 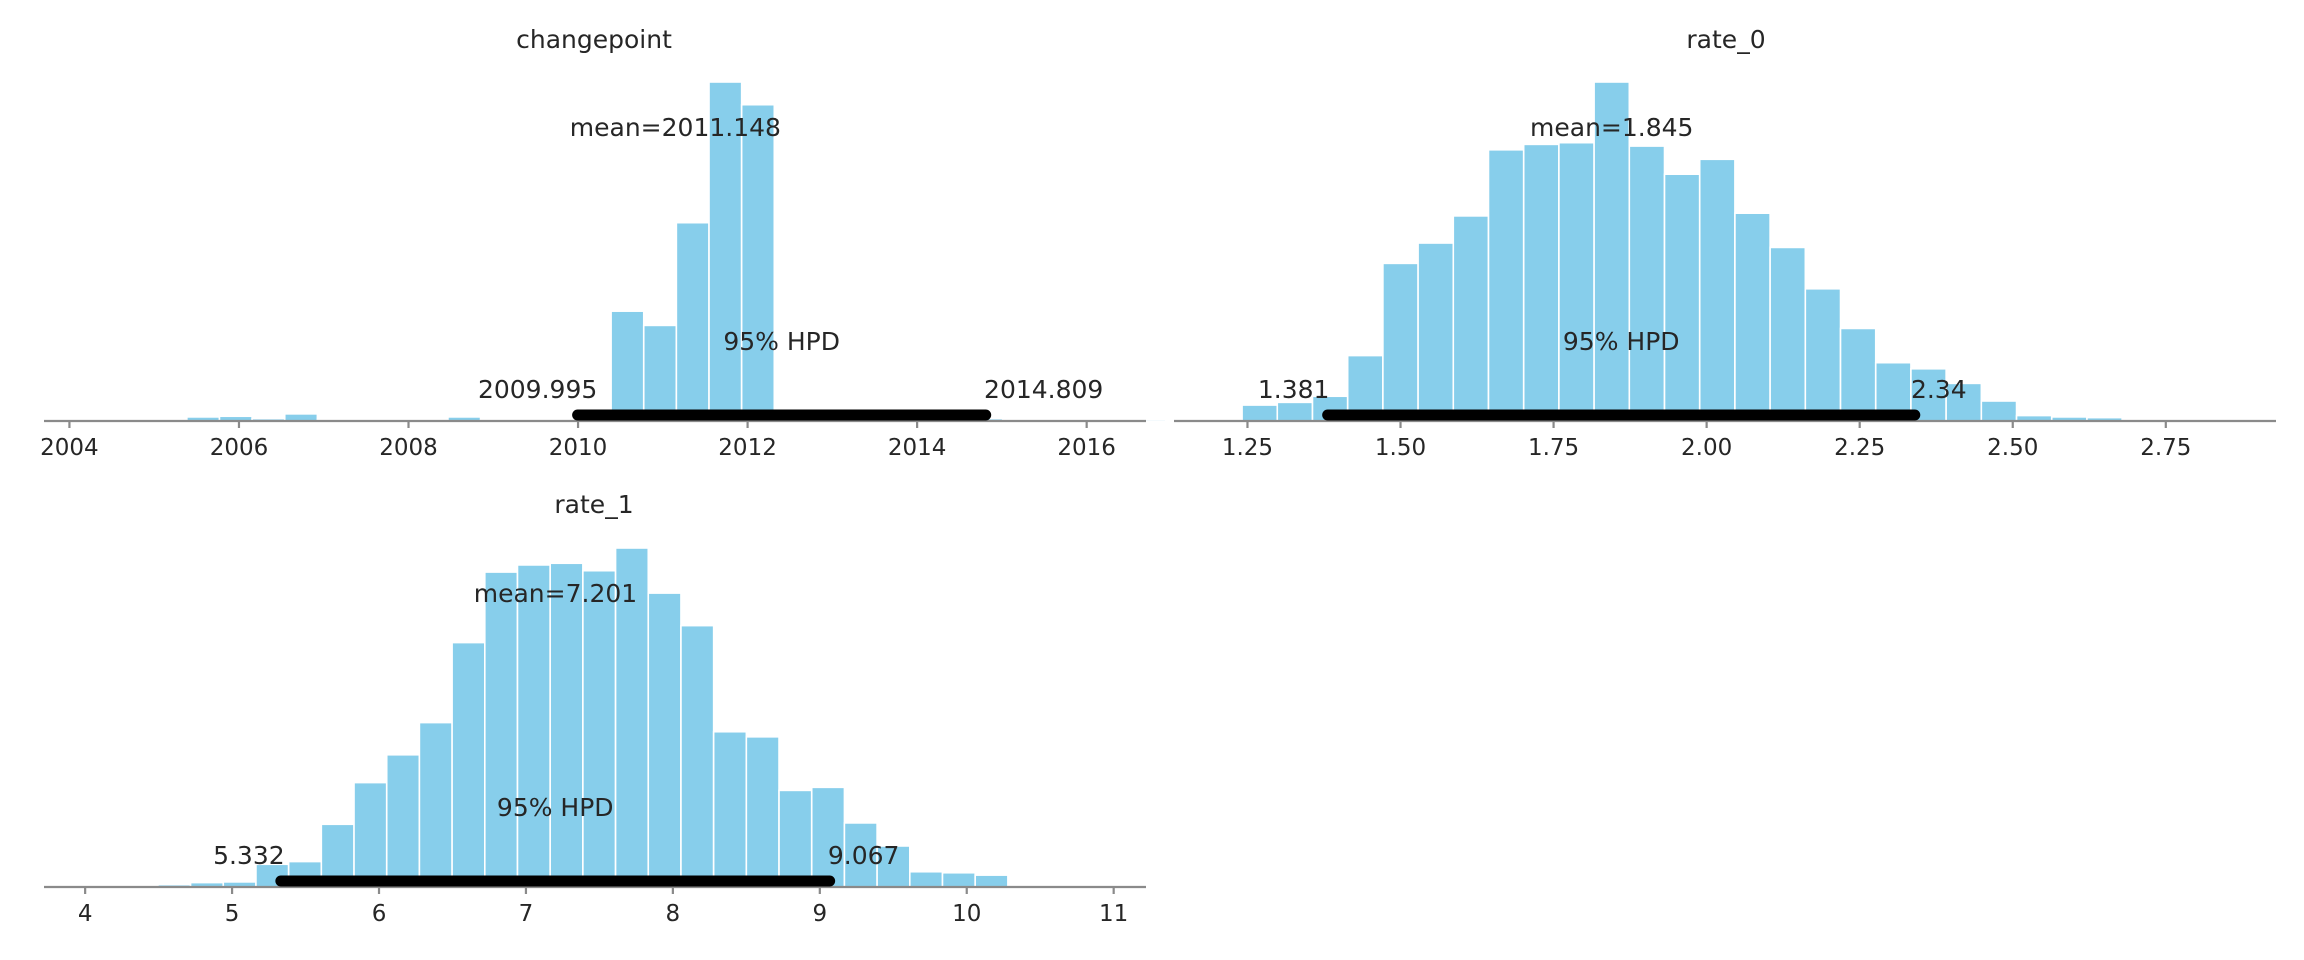 What do you see at coordinates (379, 914) in the screenshot?
I see `x-tick-label: 6` at bounding box center [379, 914].